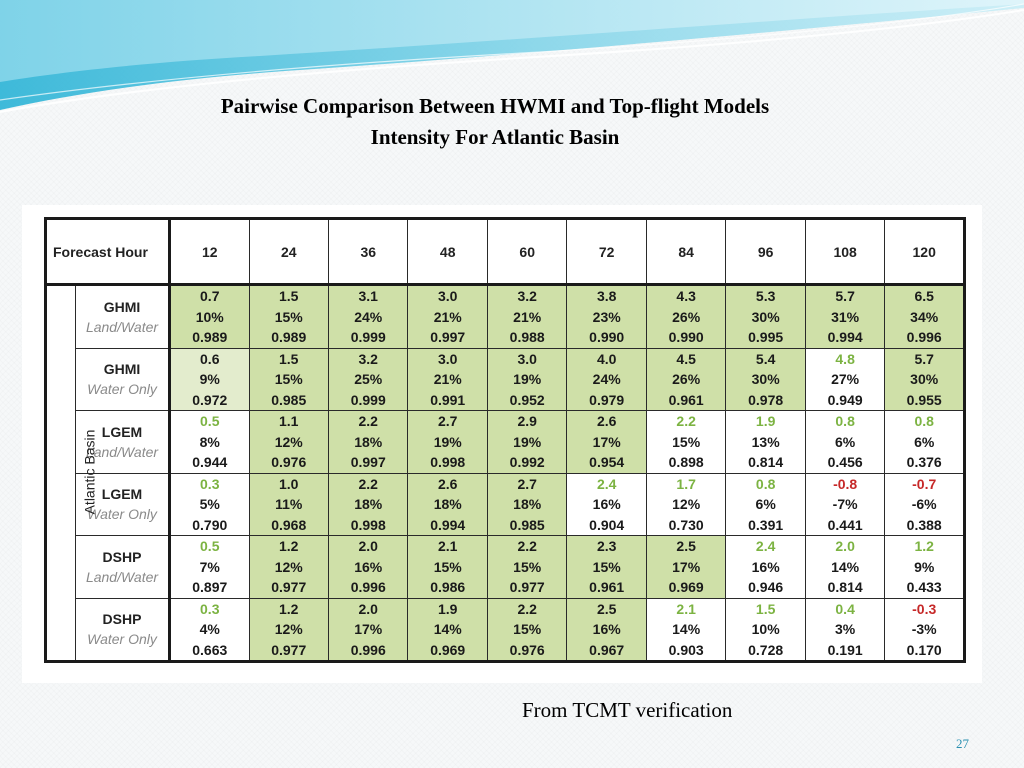  Describe the element at coordinates (123, 504) in the screenshot. I see `model-cell: LGEM Water Only` at that location.